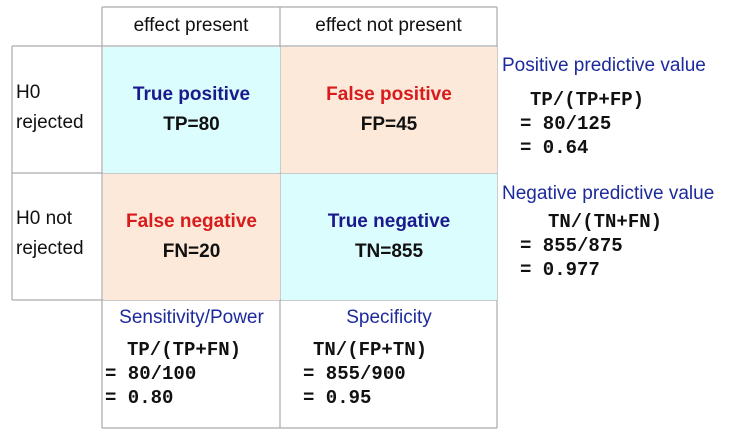 Image resolution: width=753 pixels, height=435 pixels. I want to click on formula-line: = 0.80, so click(139, 398).